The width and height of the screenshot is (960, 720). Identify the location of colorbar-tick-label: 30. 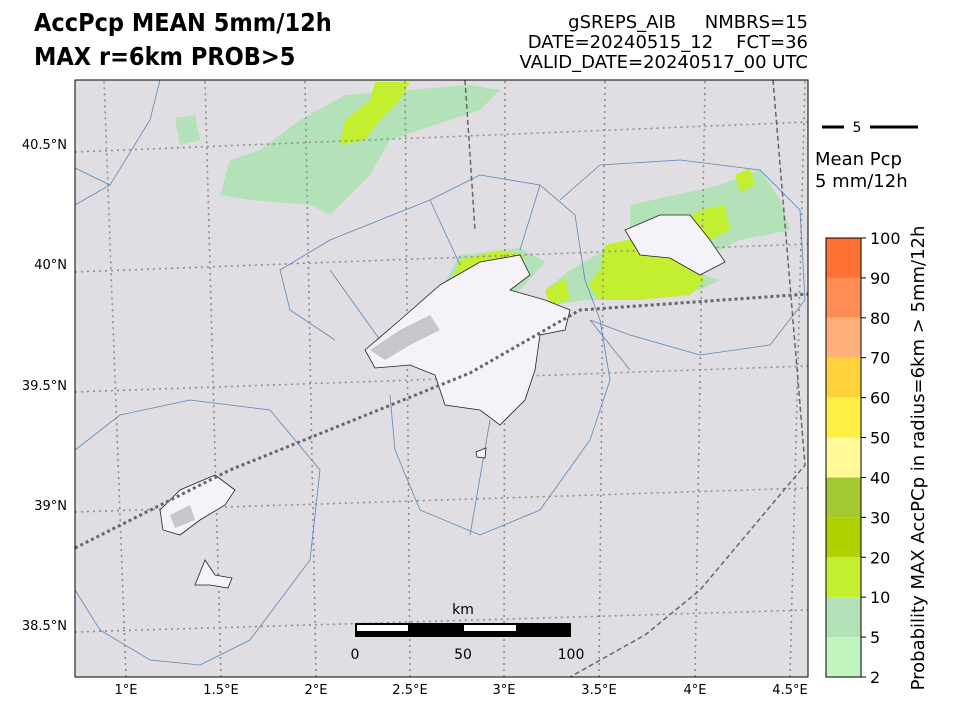
(880, 517).